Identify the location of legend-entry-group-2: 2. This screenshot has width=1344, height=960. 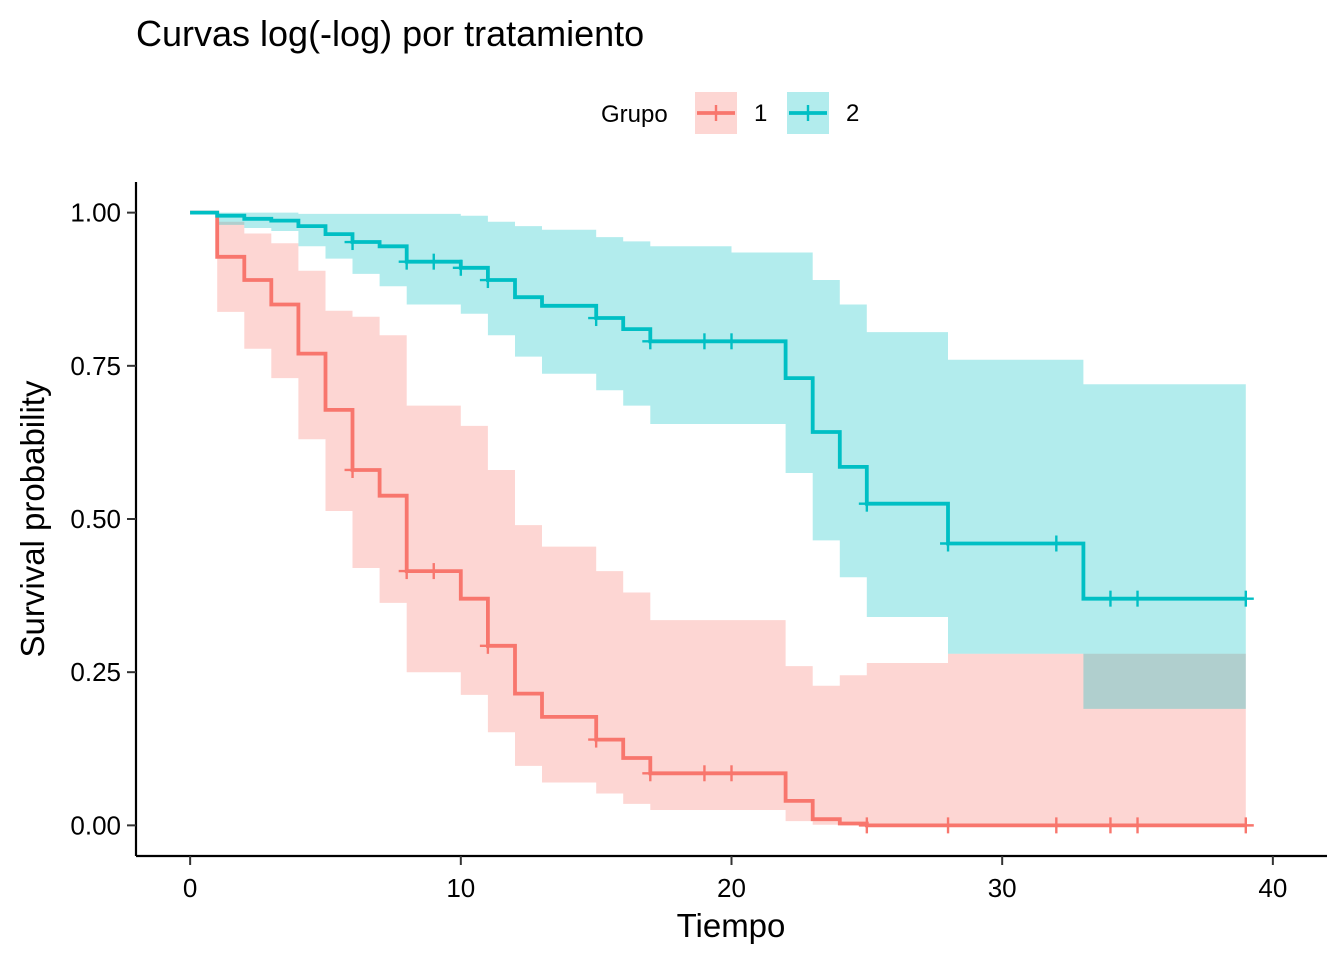
(823, 113).